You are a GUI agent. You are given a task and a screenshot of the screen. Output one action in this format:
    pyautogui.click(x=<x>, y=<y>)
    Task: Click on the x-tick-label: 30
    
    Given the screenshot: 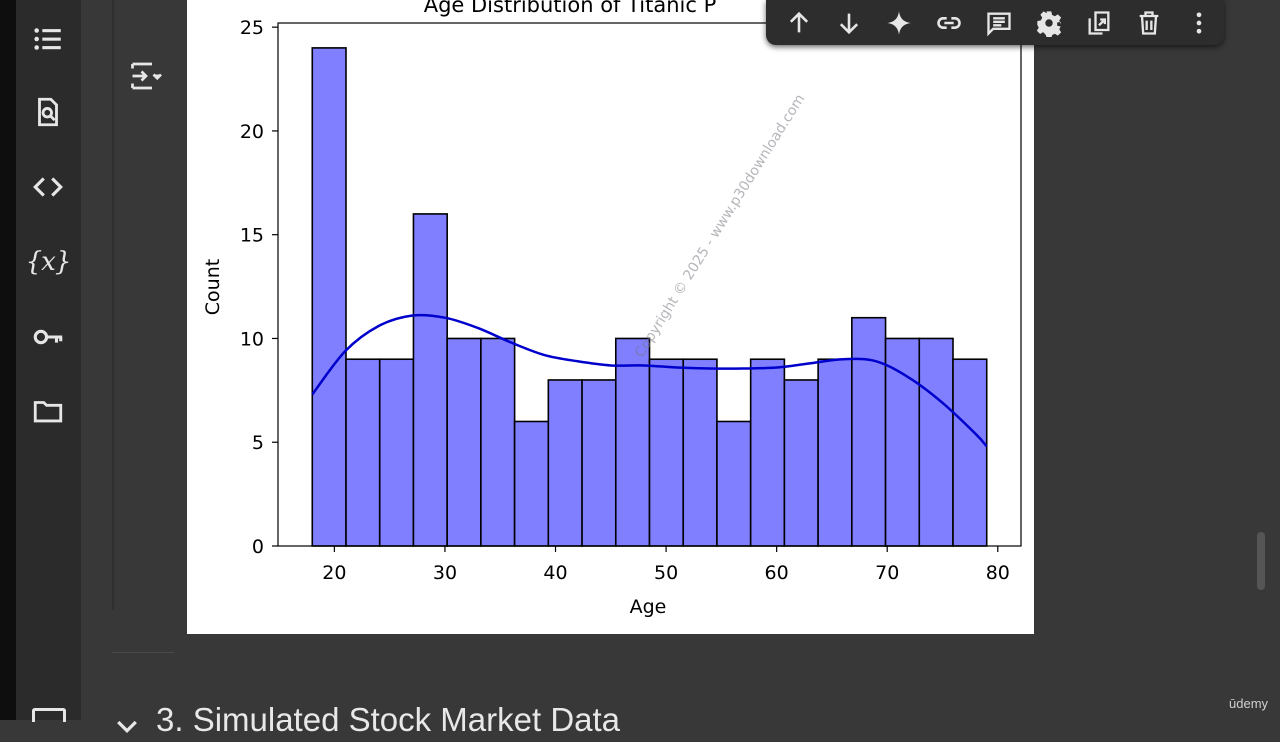 What is the action you would take?
    pyautogui.click(x=445, y=573)
    